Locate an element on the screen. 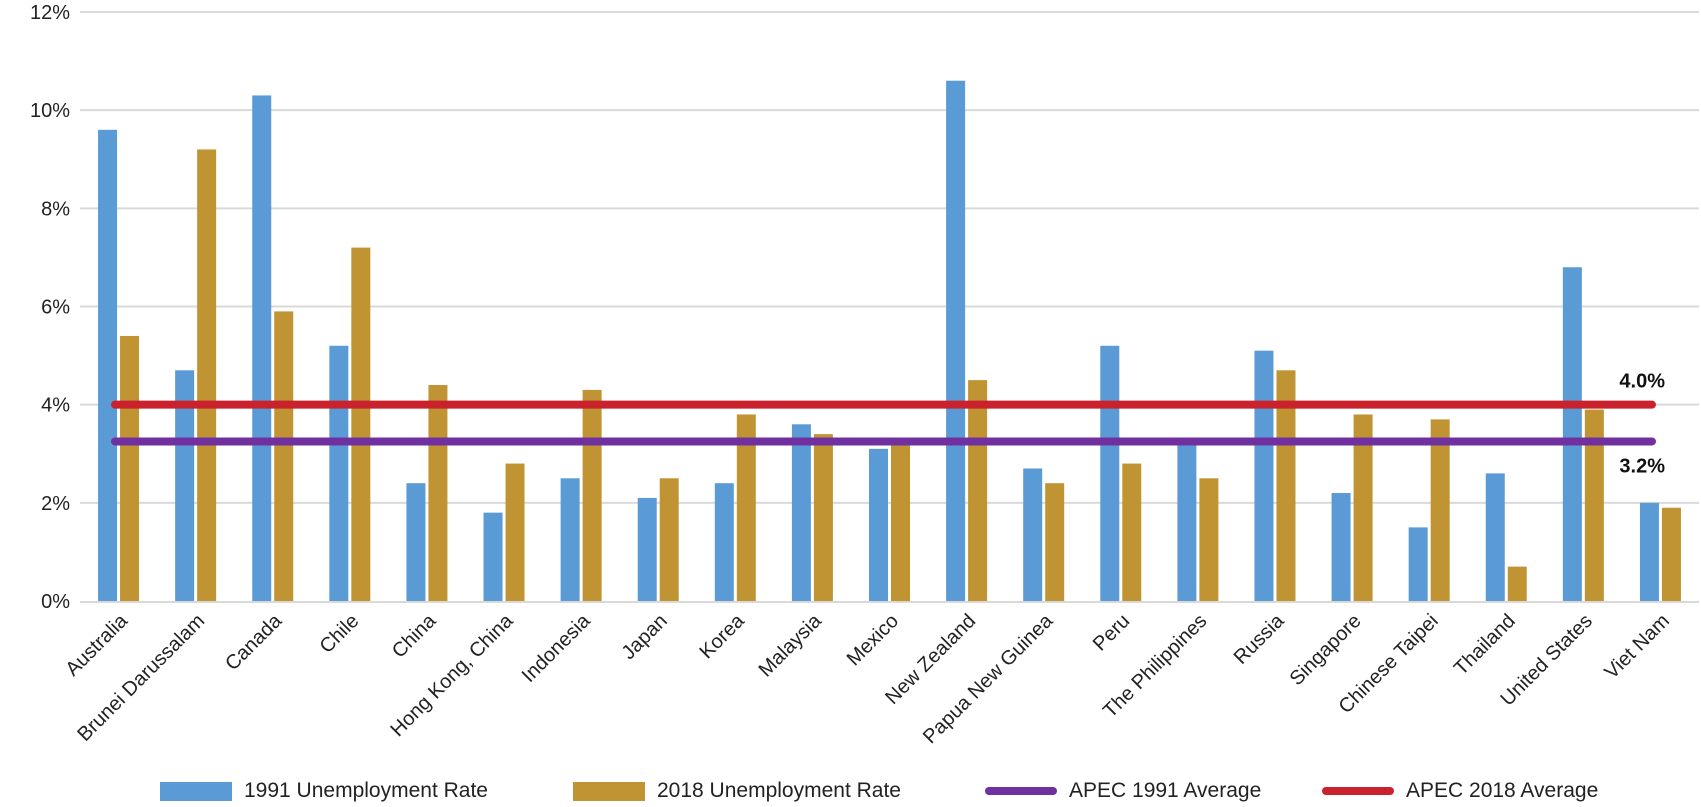 This screenshot has width=1701, height=807. y-tick-label: 12% is located at coordinates (50, 13).